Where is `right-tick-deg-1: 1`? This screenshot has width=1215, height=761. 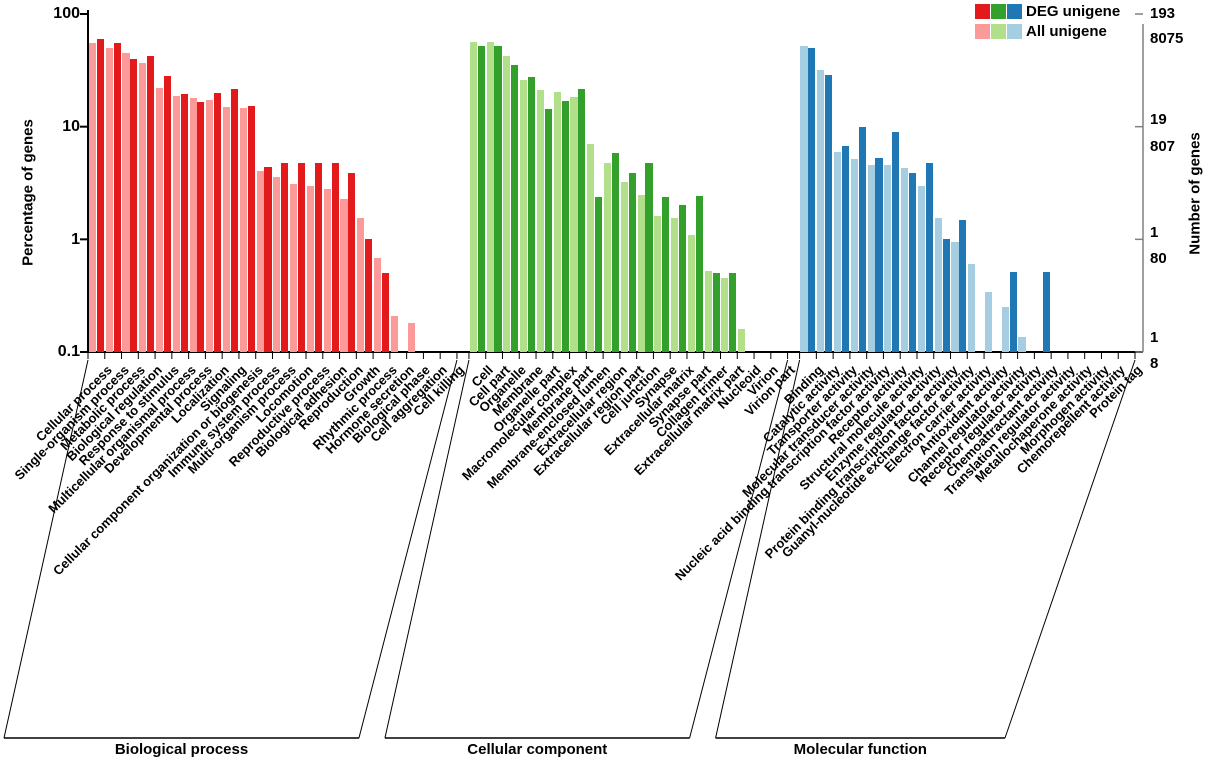 right-tick-deg-1: 1 is located at coordinates (1154, 232).